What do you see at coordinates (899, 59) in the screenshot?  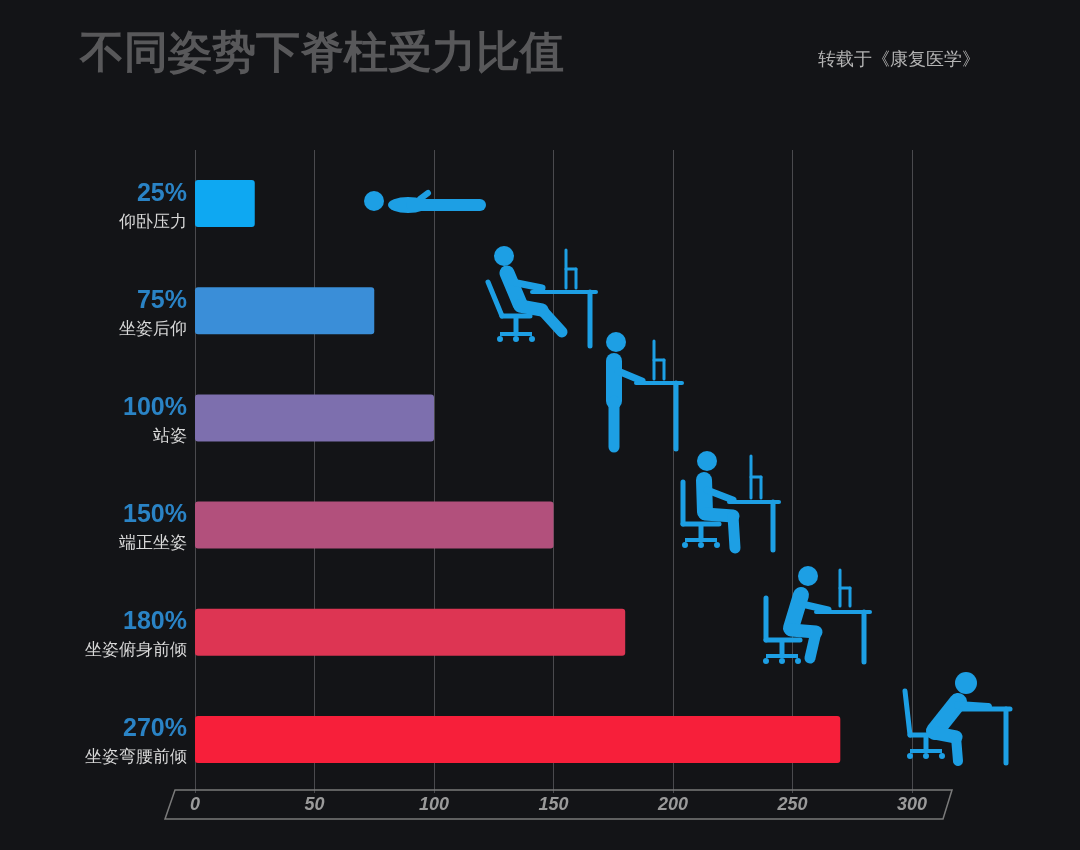 I see `text: 转载于《康复医学》` at bounding box center [899, 59].